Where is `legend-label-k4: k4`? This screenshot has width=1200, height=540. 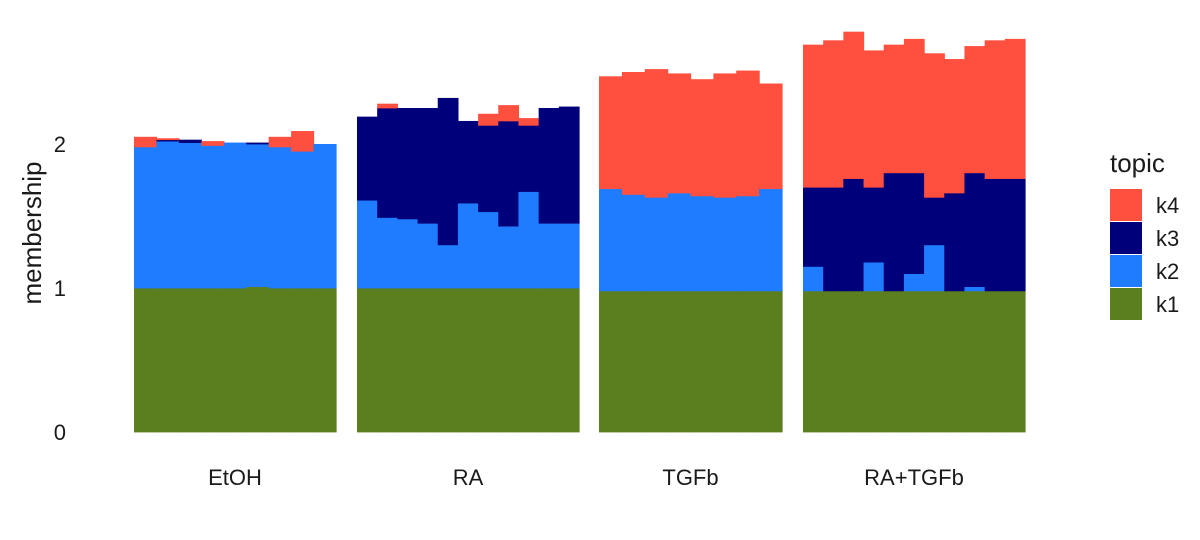 legend-label-k4: k4 is located at coordinates (1167, 205).